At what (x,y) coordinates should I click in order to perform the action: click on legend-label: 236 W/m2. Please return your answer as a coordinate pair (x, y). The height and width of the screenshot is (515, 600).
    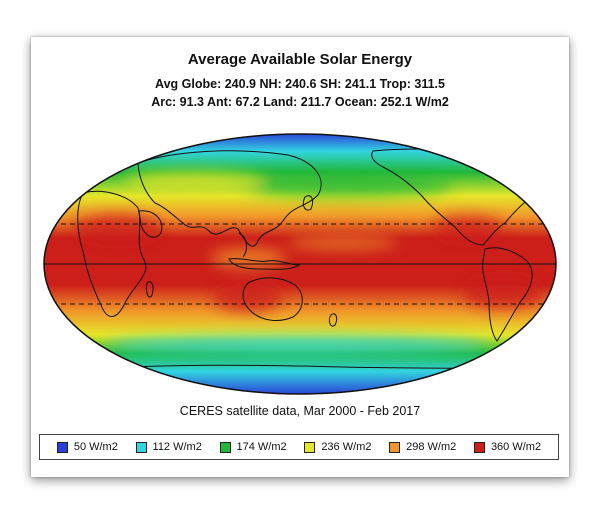
    Looking at the image, I should click on (346, 447).